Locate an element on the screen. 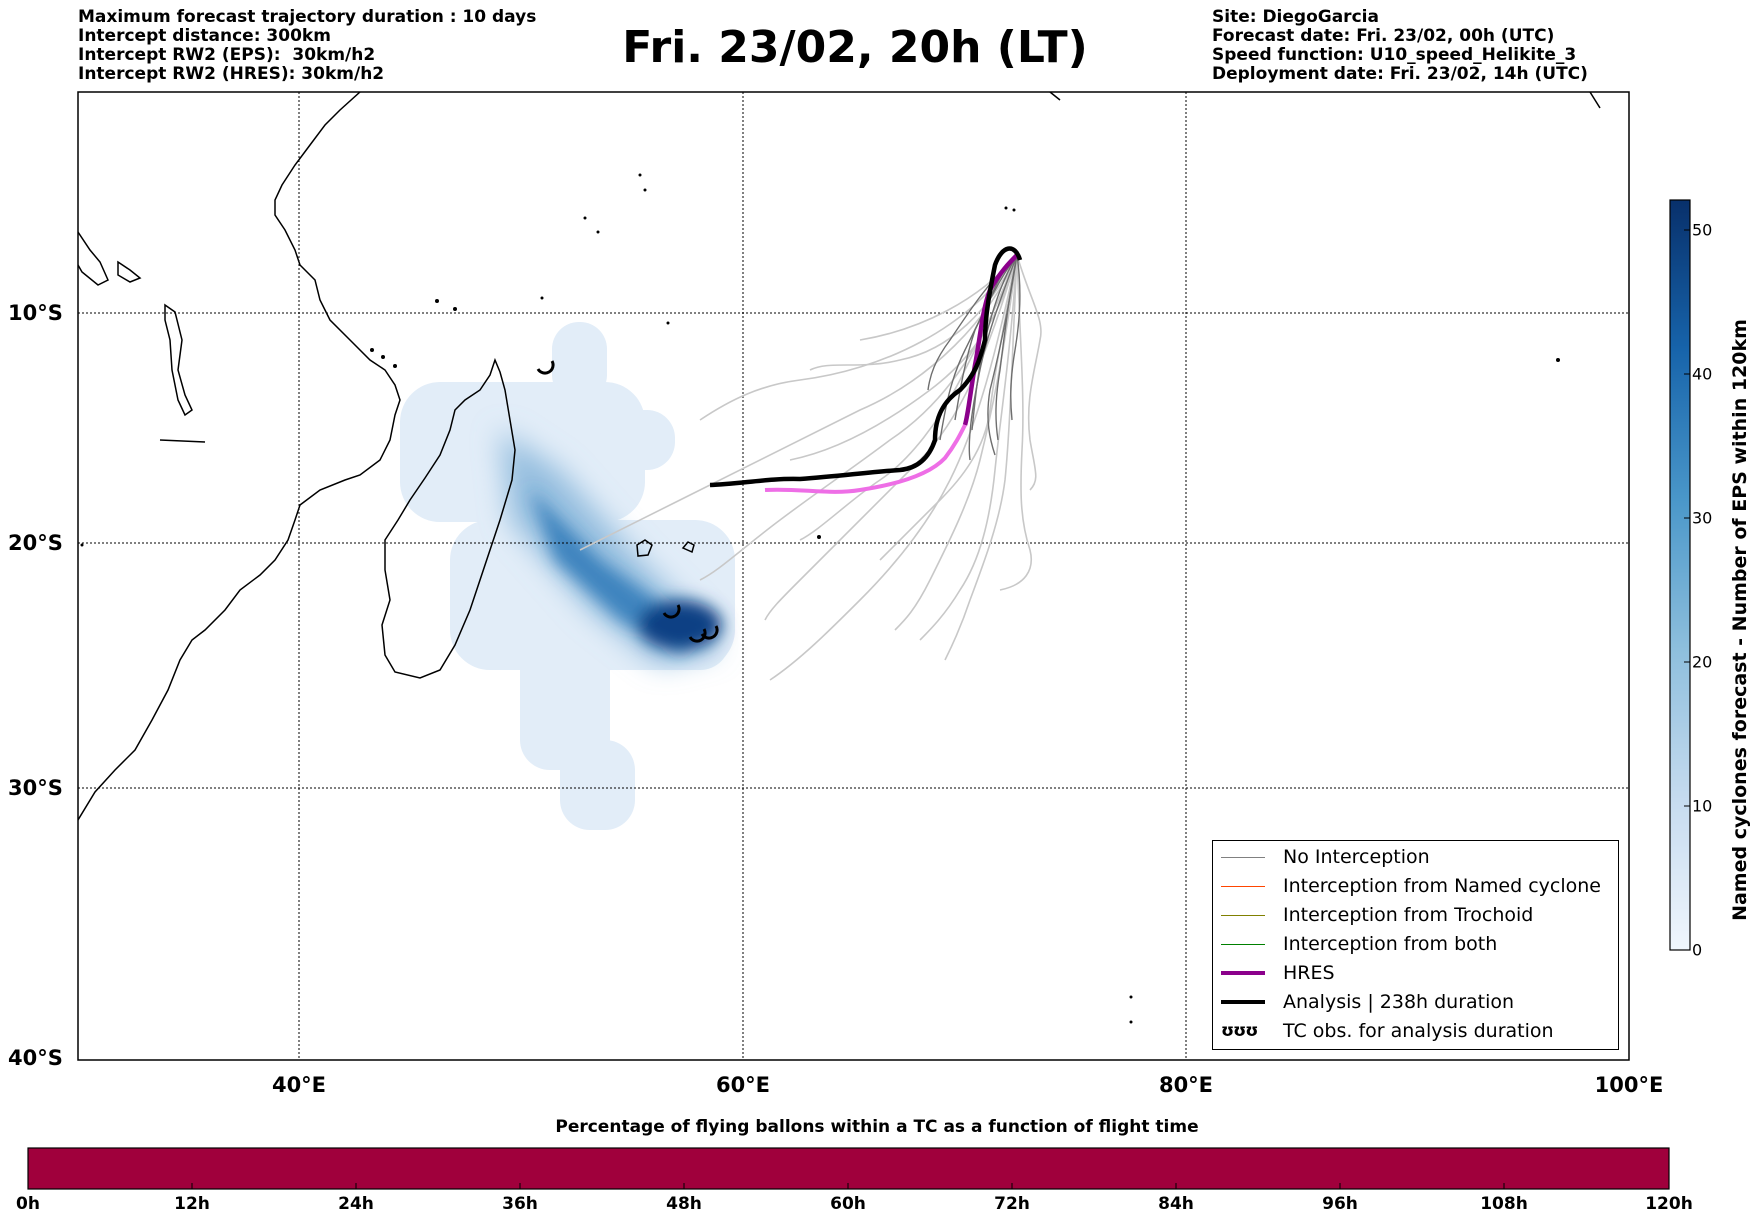 This screenshot has width=1754, height=1223. flight-time-tick-label: 108h is located at coordinates (1504, 1204).